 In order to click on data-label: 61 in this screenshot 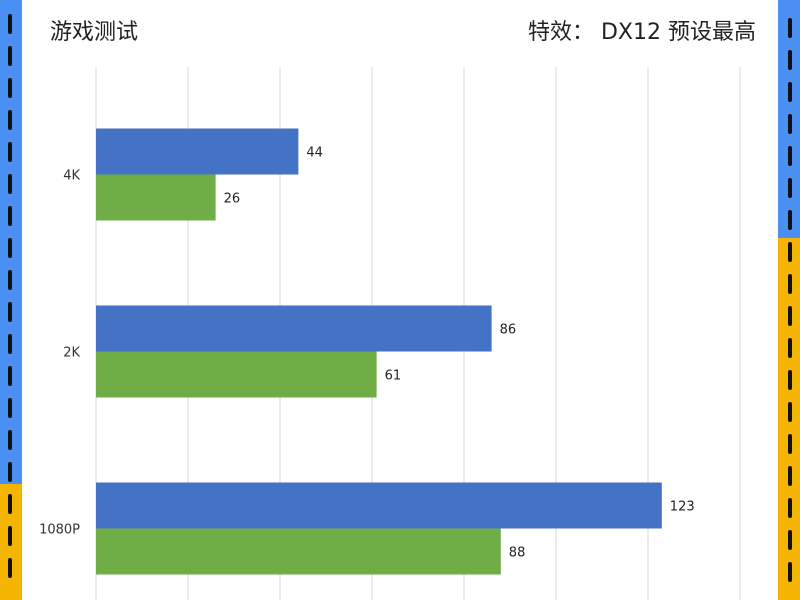, I will do `click(393, 376)`.